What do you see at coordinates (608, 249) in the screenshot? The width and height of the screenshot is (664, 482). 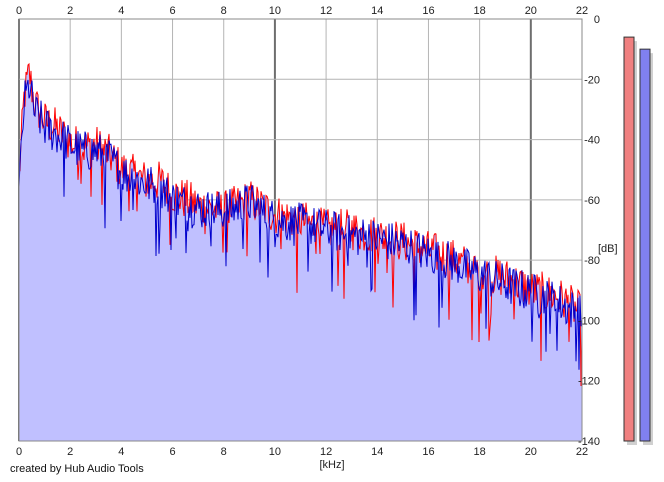 I see `y-axis-label: [dB]` at bounding box center [608, 249].